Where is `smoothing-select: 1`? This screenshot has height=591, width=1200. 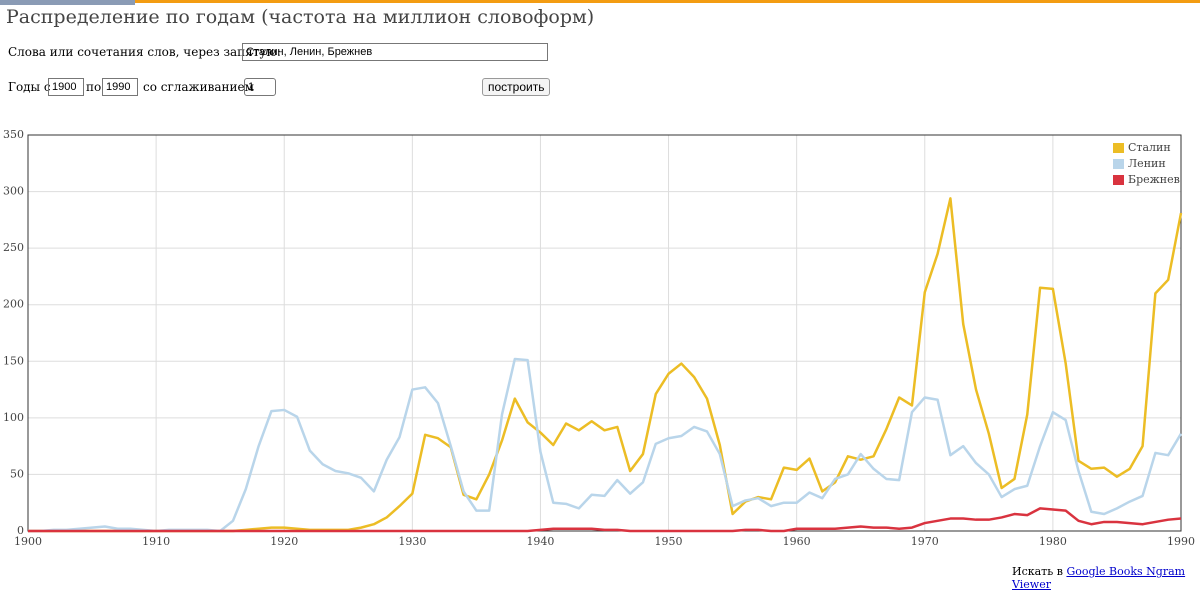
smoothing-select: 1 is located at coordinates (260, 87).